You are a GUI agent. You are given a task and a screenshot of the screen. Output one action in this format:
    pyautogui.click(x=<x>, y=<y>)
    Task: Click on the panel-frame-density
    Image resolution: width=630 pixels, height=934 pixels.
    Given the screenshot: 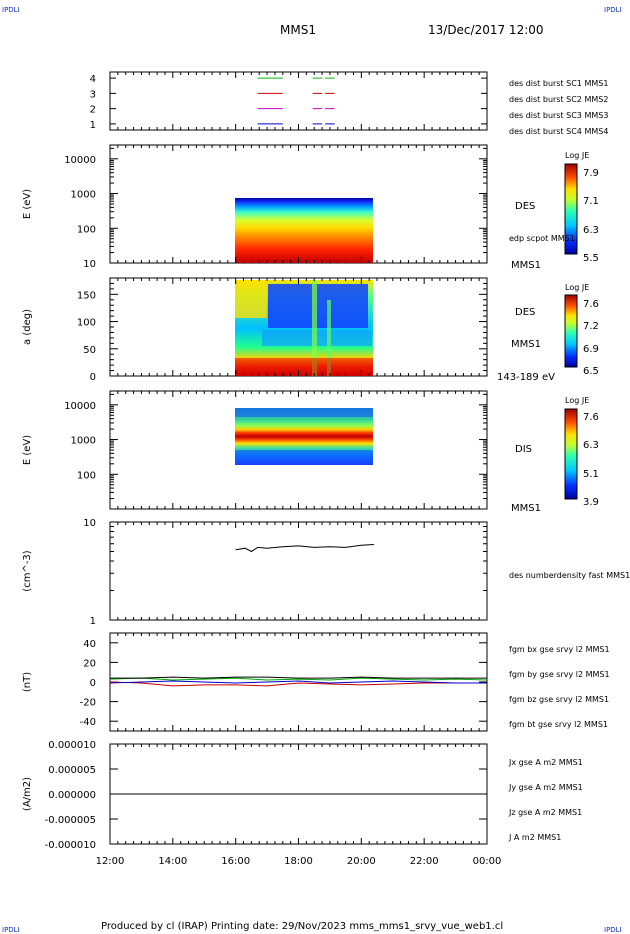 What is the action you would take?
    pyautogui.click(x=298, y=571)
    